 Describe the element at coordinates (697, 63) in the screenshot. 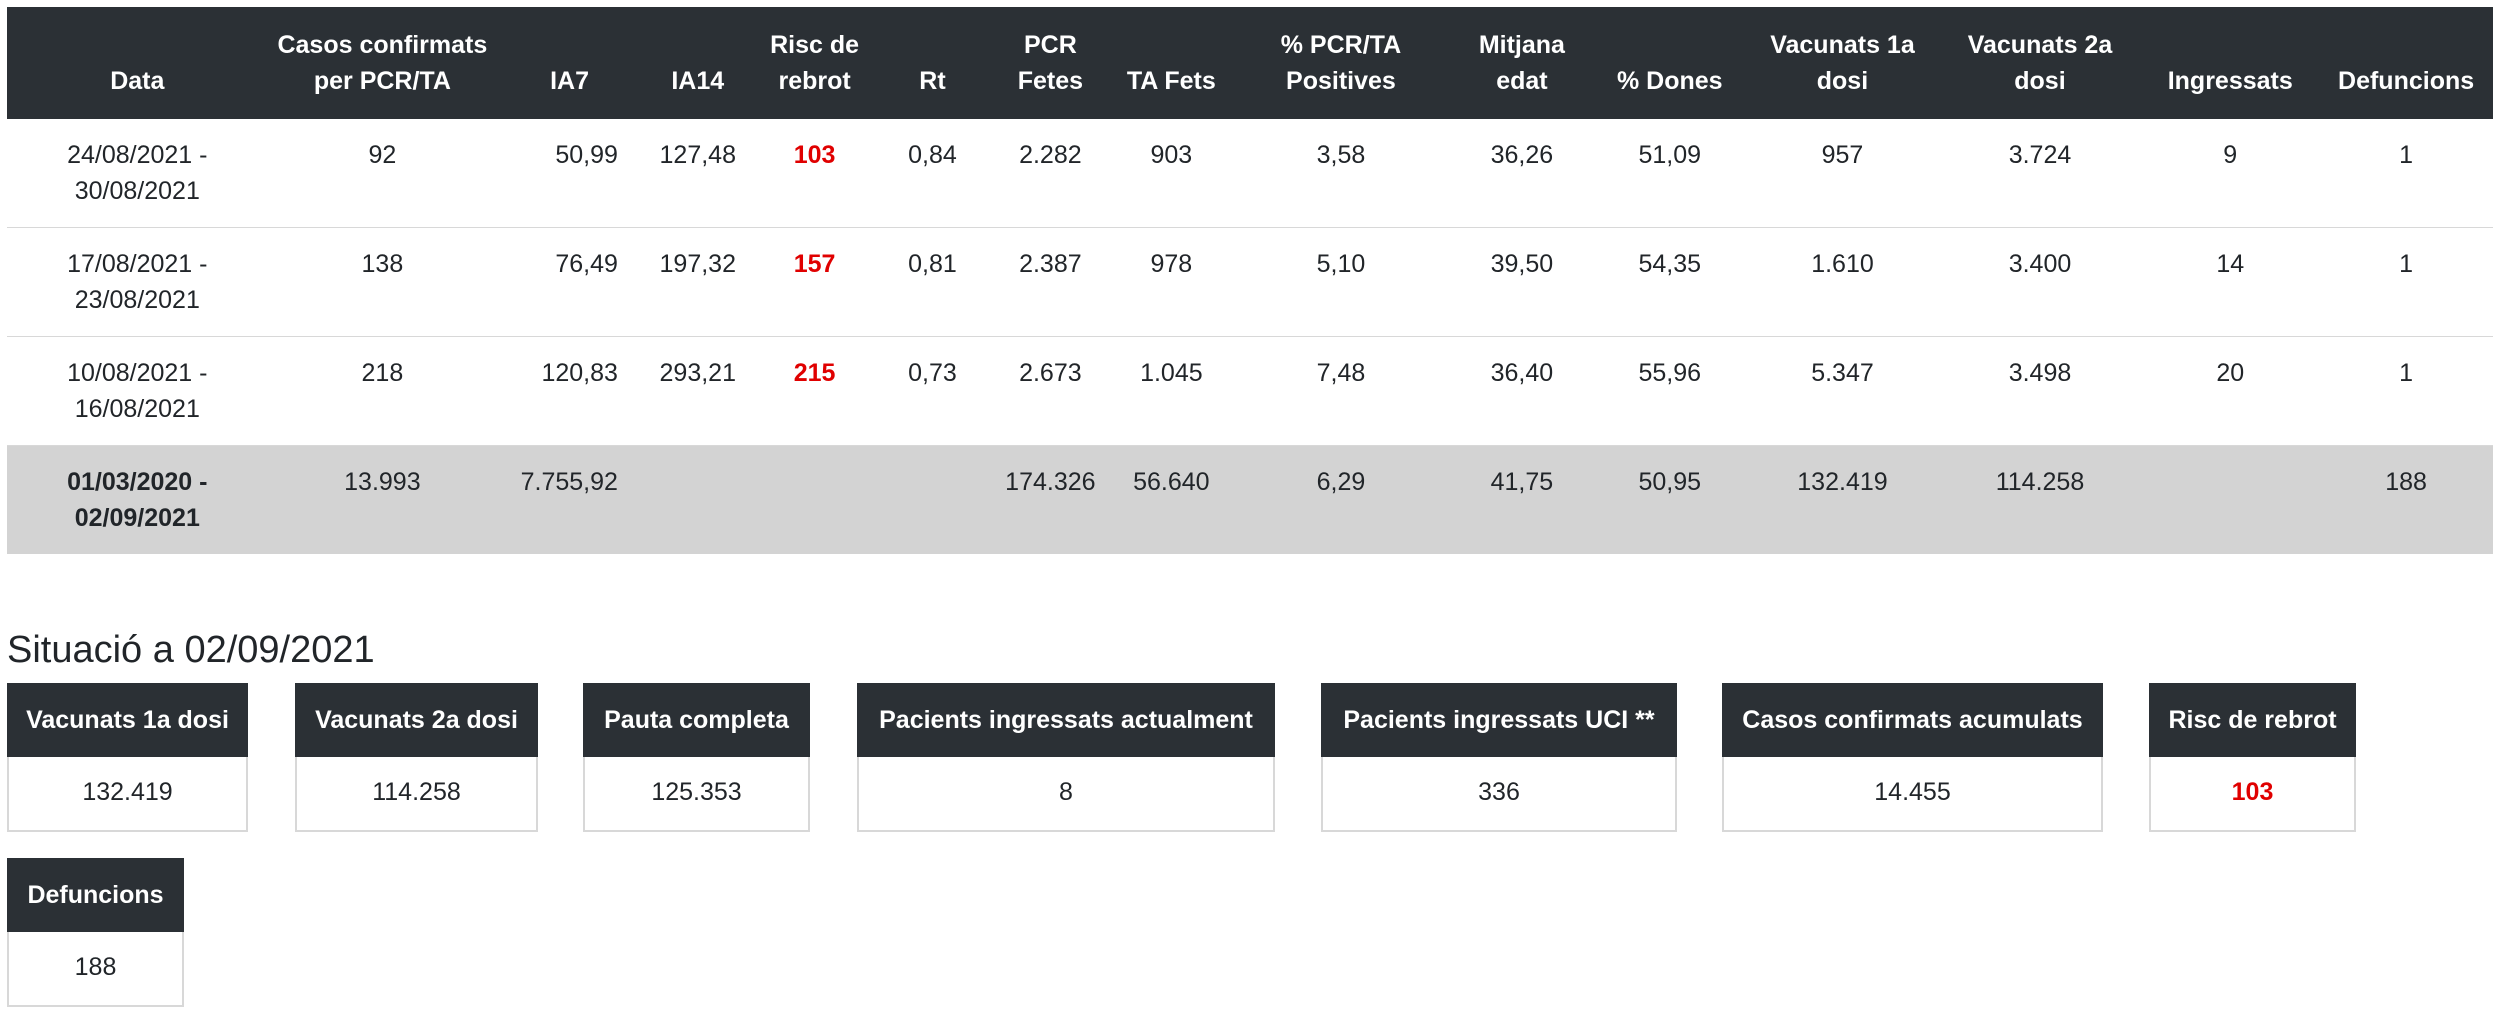

I see `column-header-ia14: IA14` at that location.